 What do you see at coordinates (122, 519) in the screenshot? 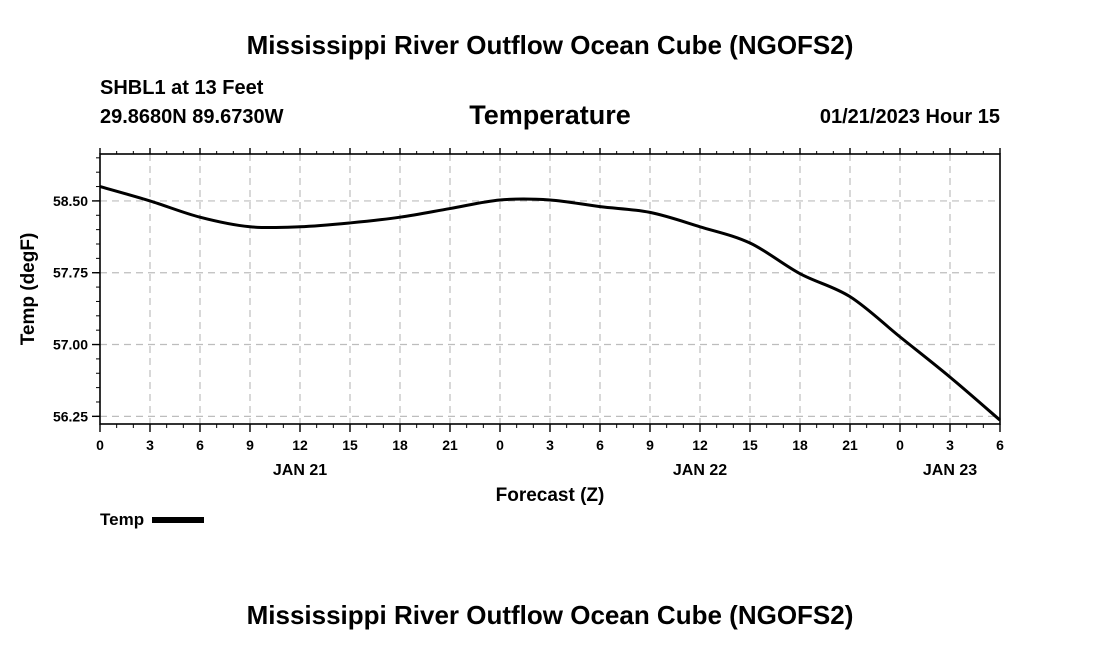
I see `legend-label: Temp` at bounding box center [122, 519].